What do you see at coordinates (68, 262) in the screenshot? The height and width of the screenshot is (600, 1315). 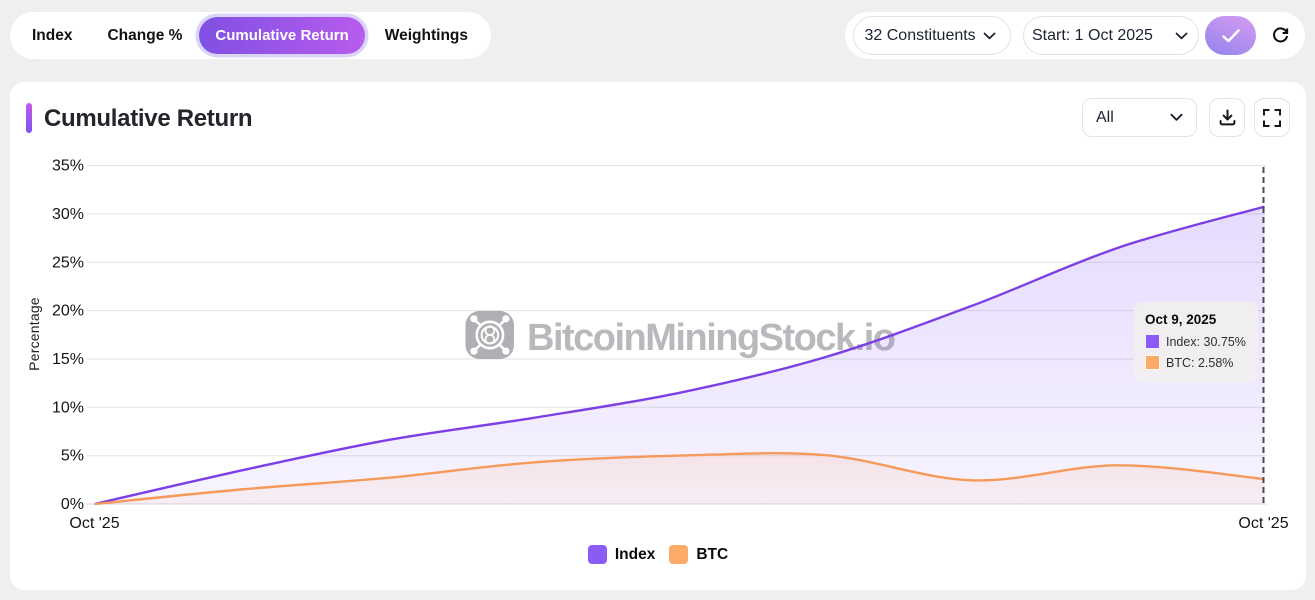 I see `svg-text: 25%` at bounding box center [68, 262].